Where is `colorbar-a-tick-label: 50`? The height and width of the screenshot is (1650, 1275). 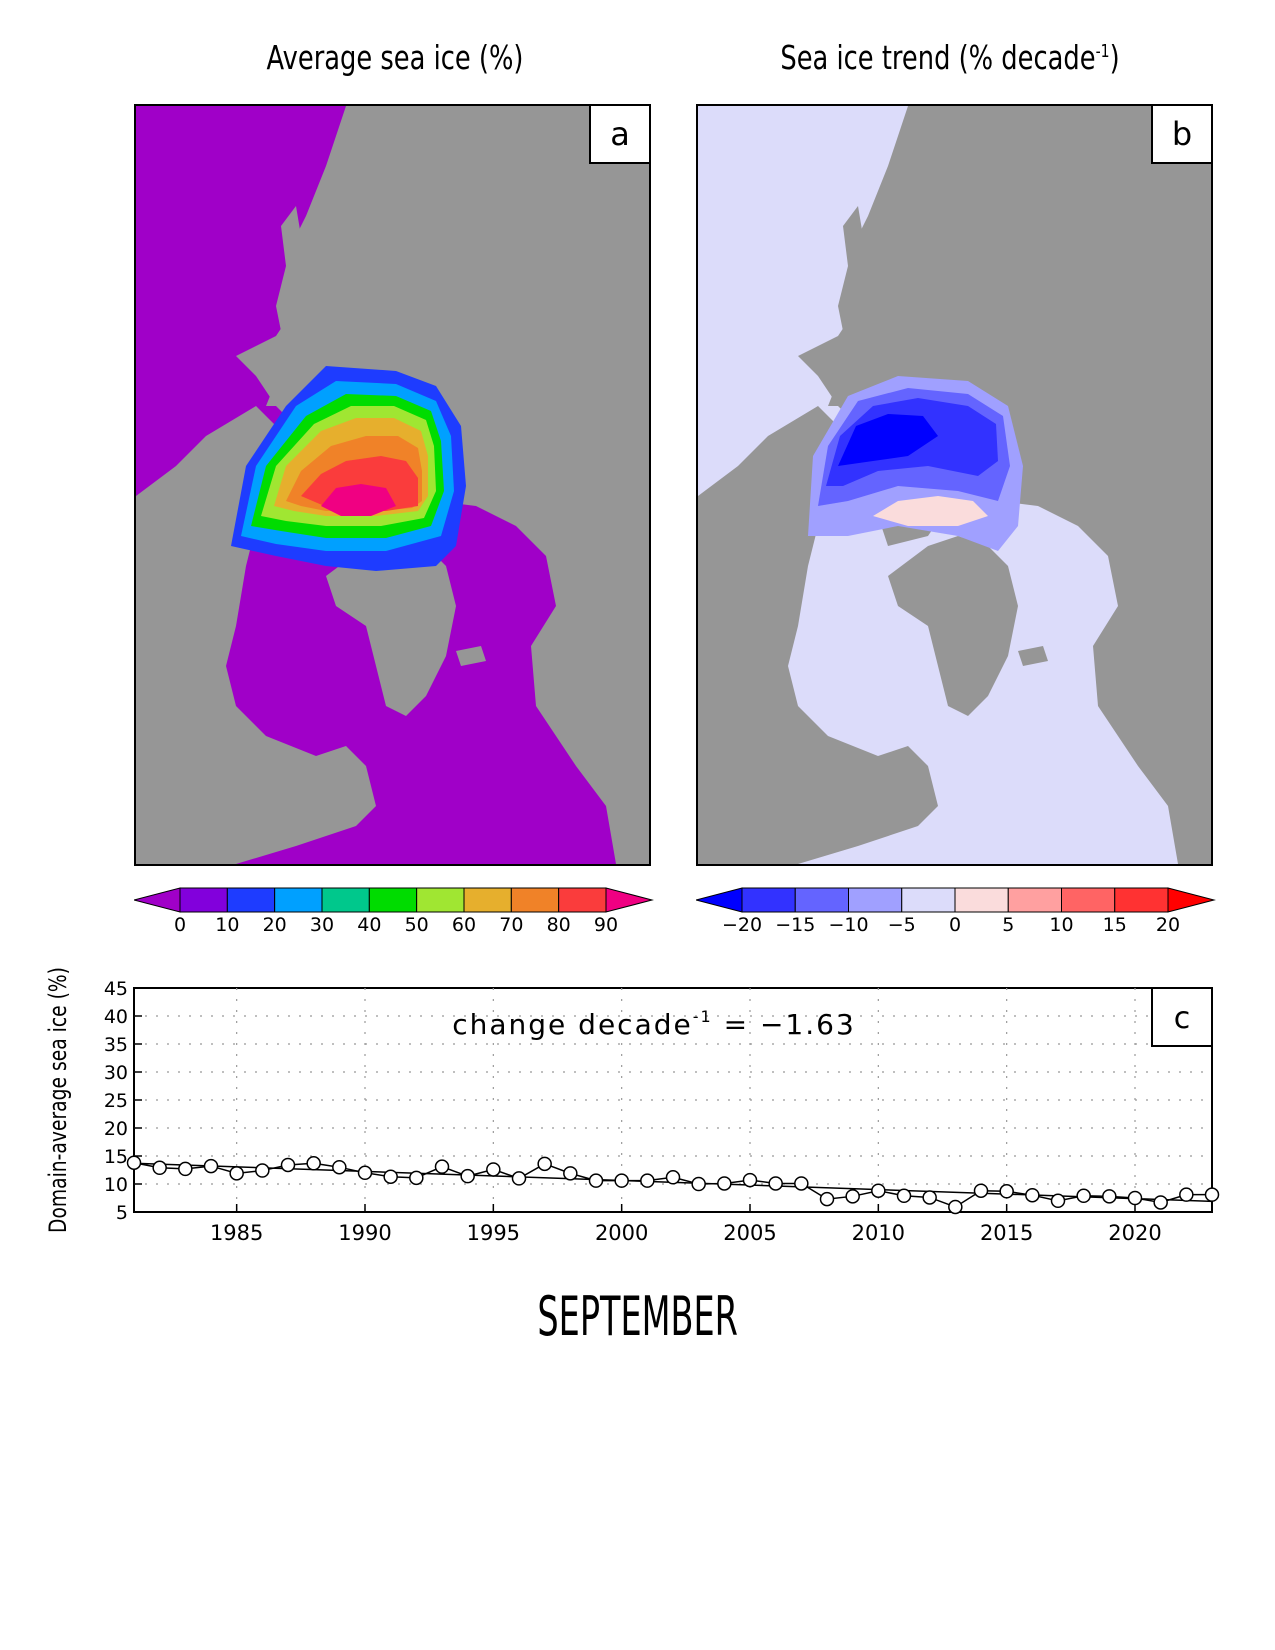 colorbar-a-tick-label: 50 is located at coordinates (417, 924).